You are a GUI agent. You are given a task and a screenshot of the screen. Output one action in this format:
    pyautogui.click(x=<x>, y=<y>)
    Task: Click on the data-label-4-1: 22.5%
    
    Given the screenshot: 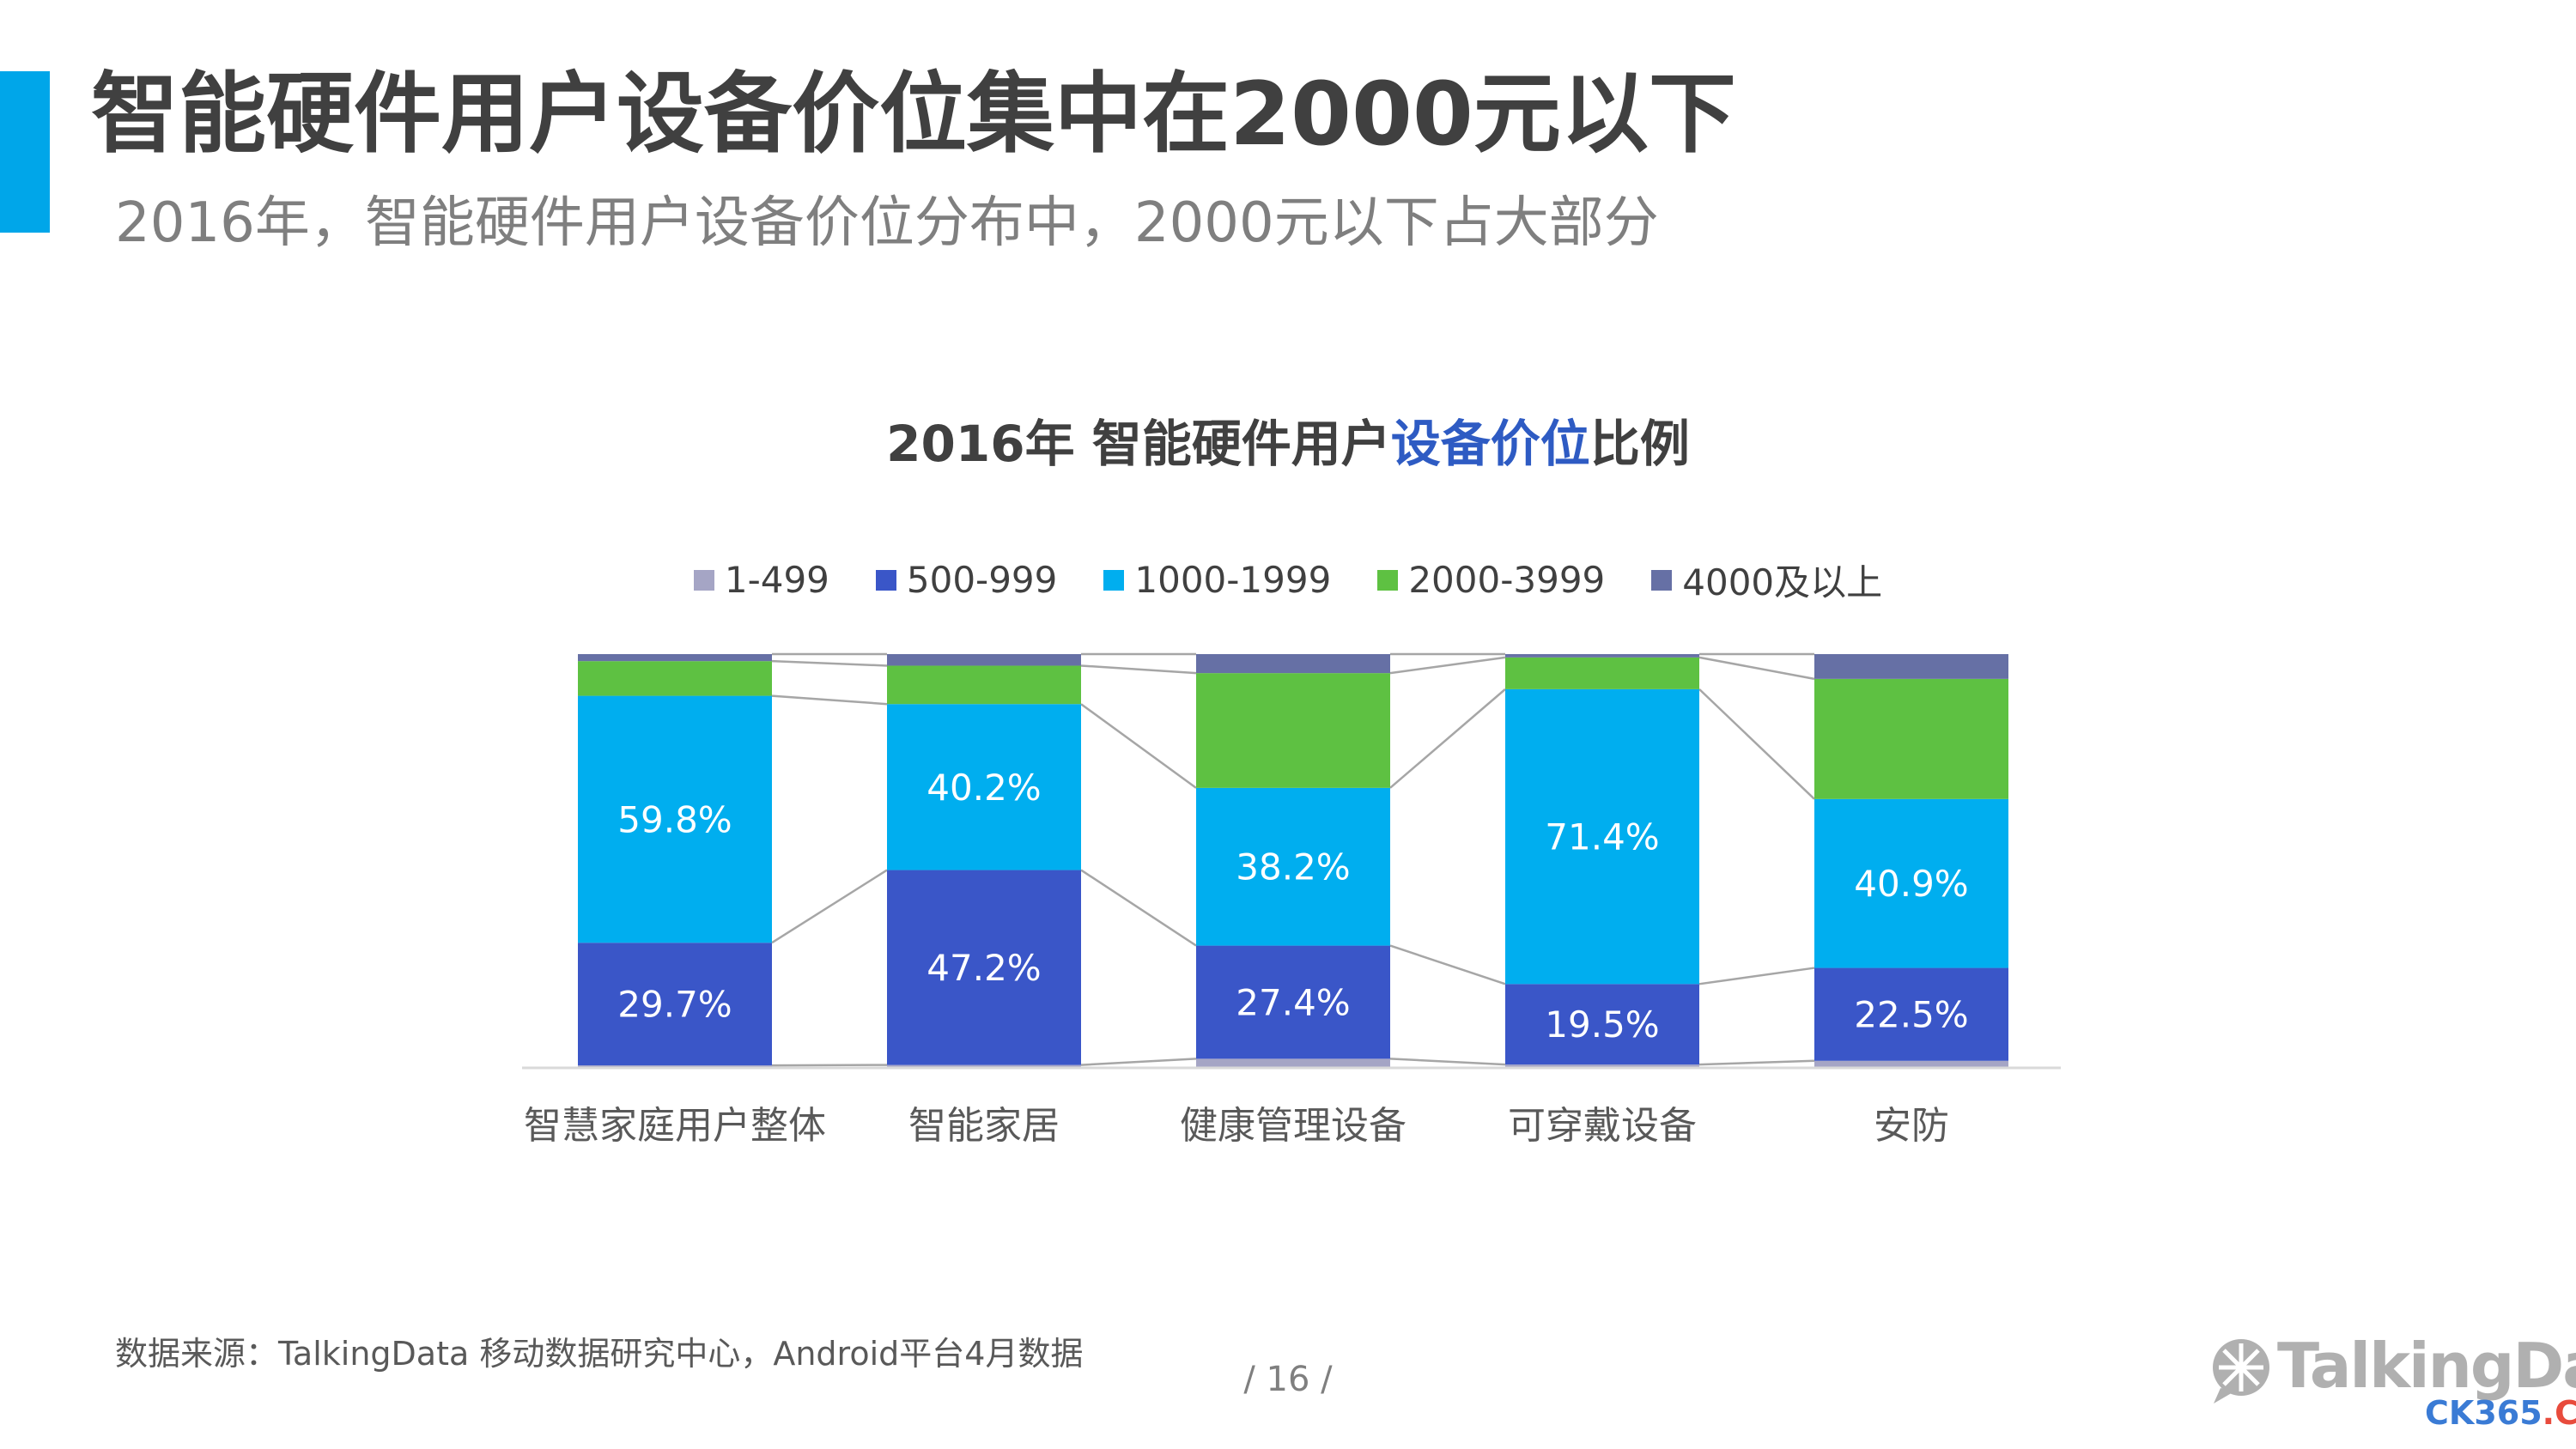 What is the action you would take?
    pyautogui.click(x=1911, y=1015)
    